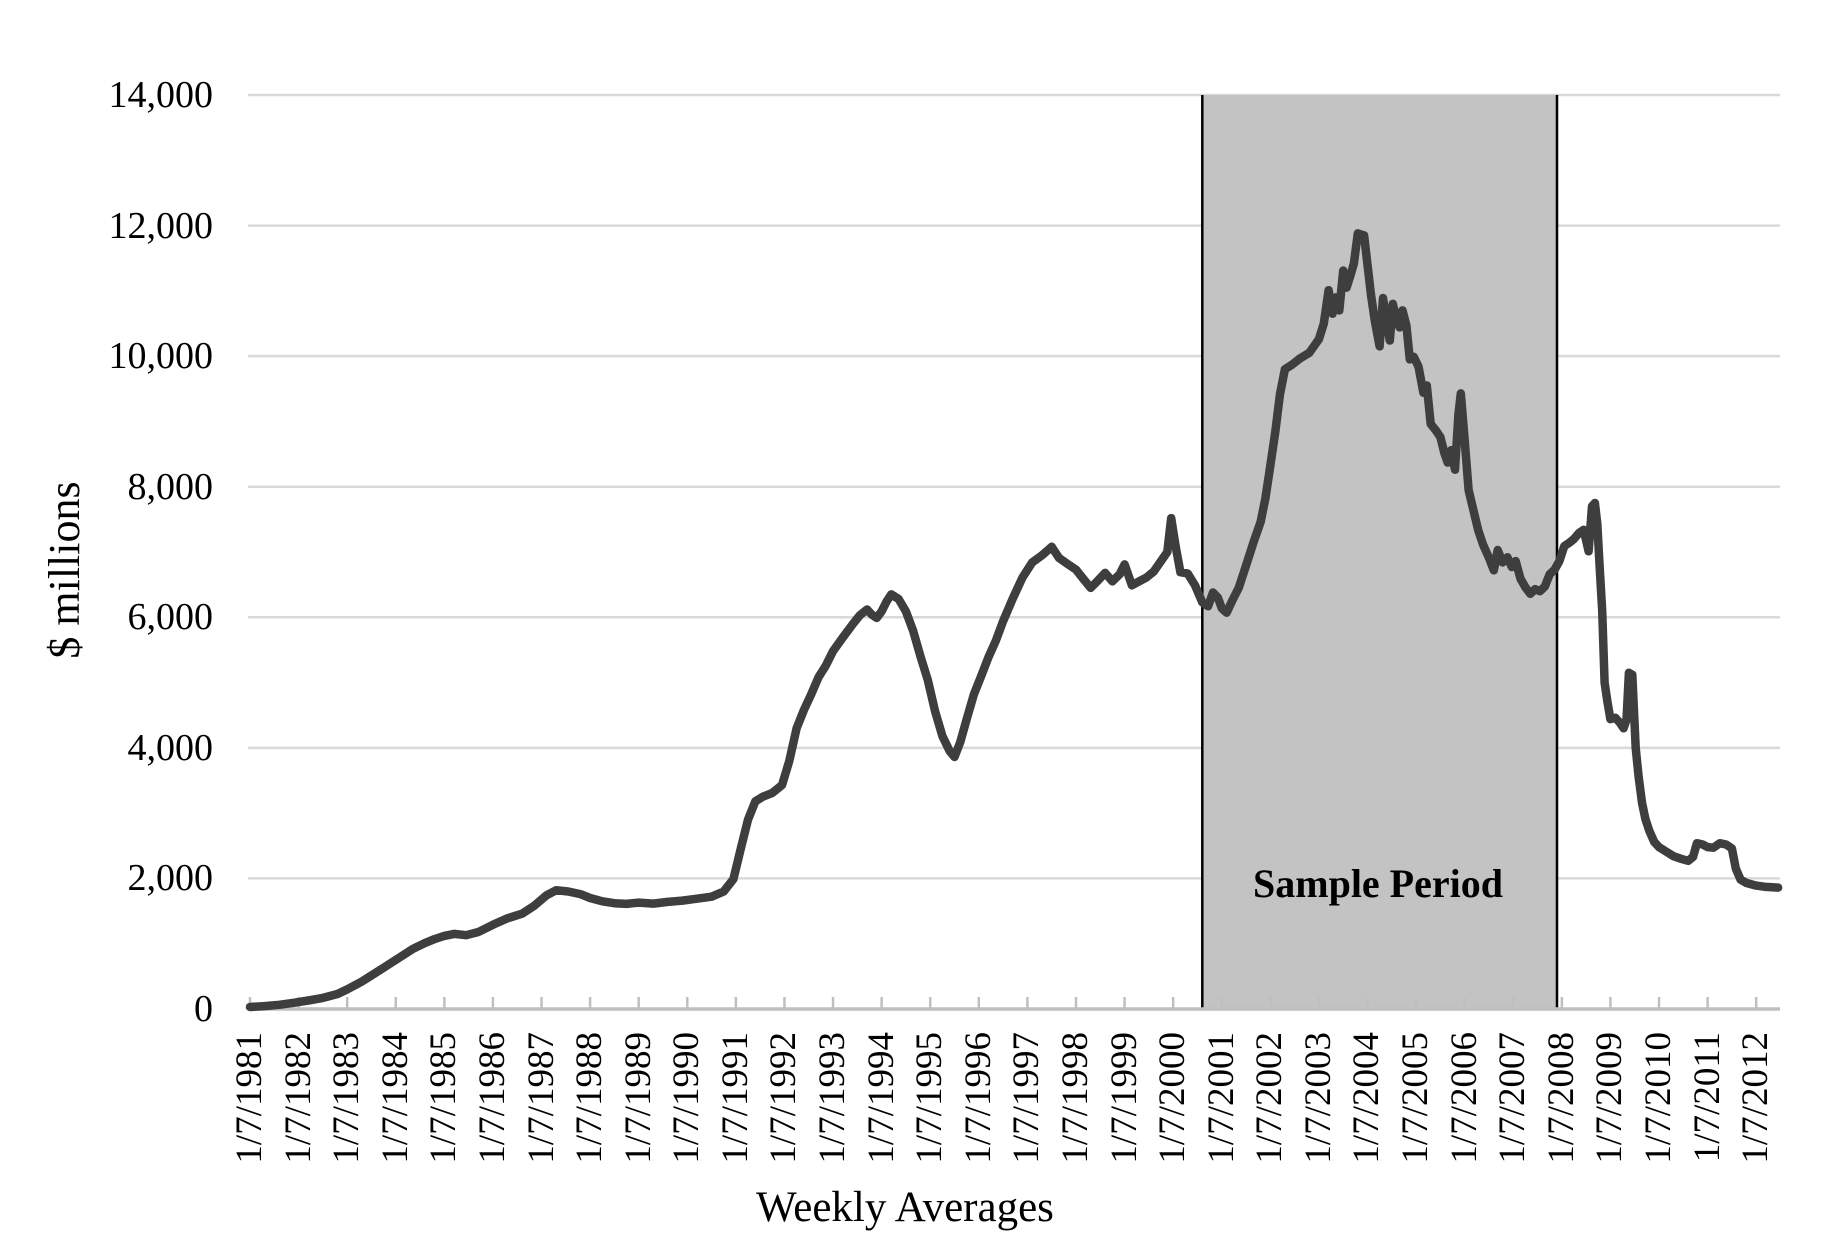 This screenshot has width=1830, height=1251. What do you see at coordinates (1756, 1098) in the screenshot?
I see `x-tick-label: 1/7/2012` at bounding box center [1756, 1098].